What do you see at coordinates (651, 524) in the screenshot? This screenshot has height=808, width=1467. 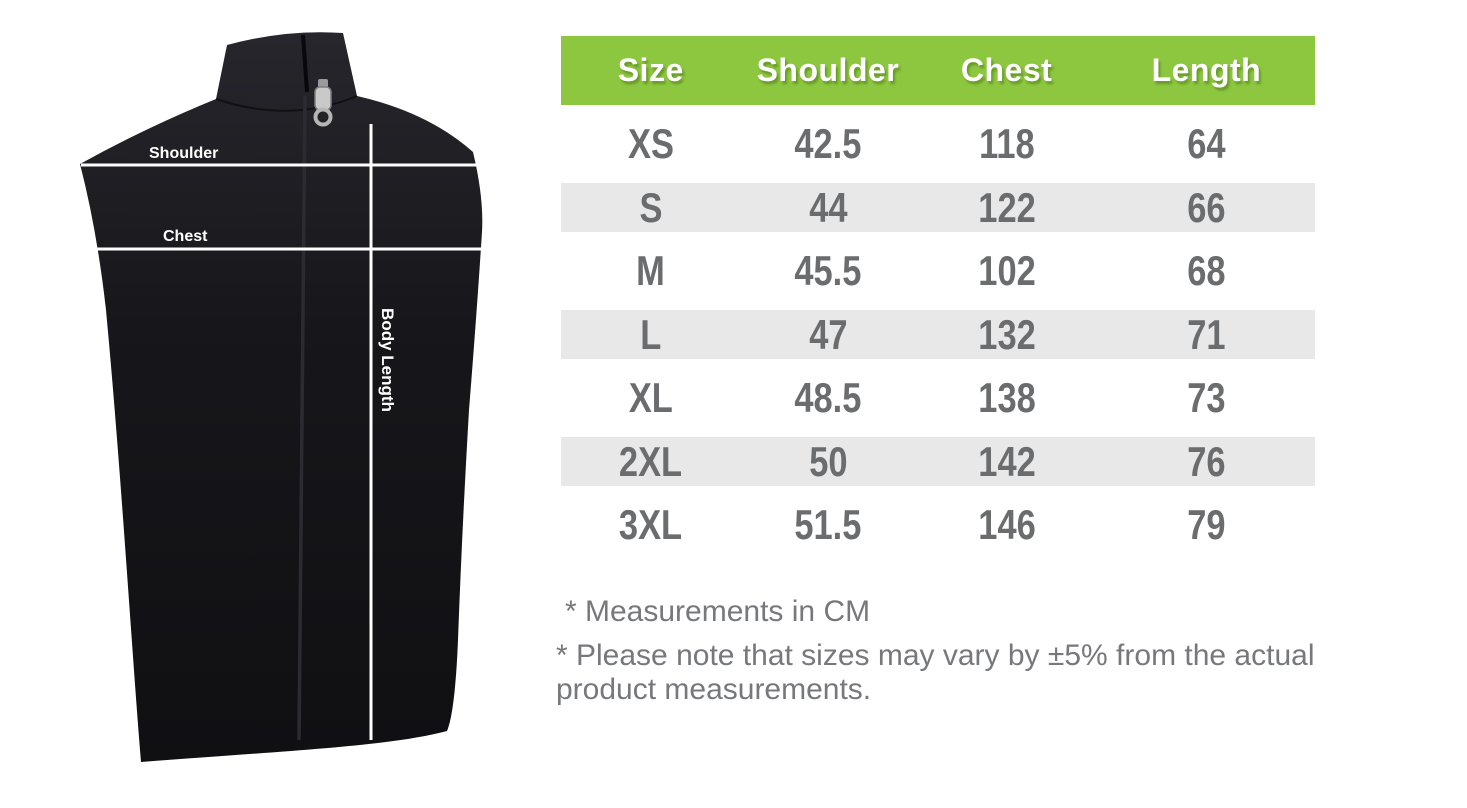 I see `size-cell: 3XL` at bounding box center [651, 524].